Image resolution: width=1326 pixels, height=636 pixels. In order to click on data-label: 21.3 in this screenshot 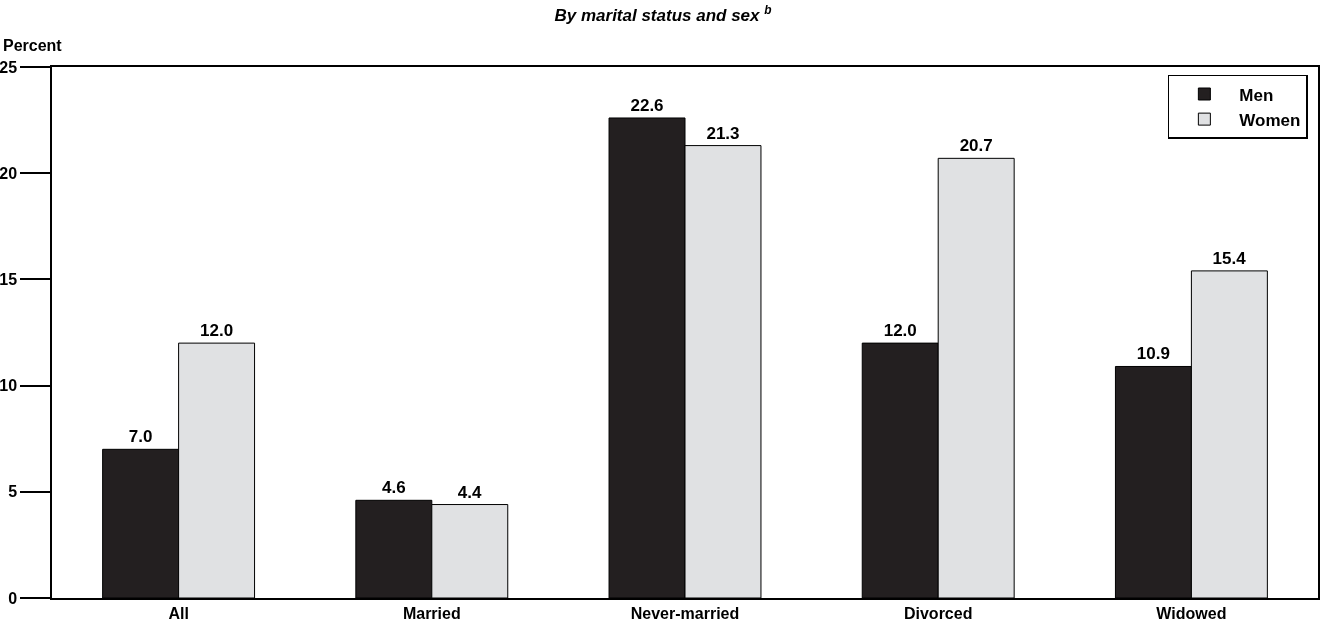, I will do `click(723, 133)`.